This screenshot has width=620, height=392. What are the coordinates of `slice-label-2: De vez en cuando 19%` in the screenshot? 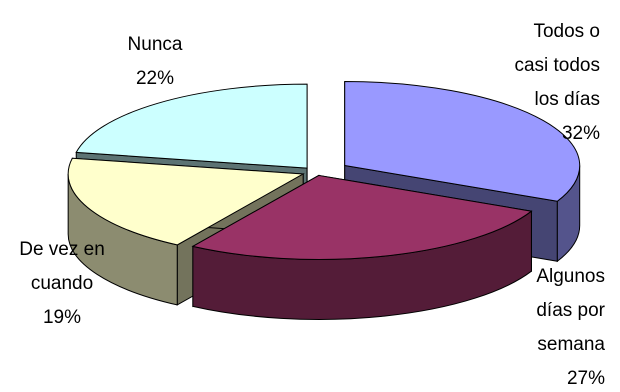 It's located at (62, 283).